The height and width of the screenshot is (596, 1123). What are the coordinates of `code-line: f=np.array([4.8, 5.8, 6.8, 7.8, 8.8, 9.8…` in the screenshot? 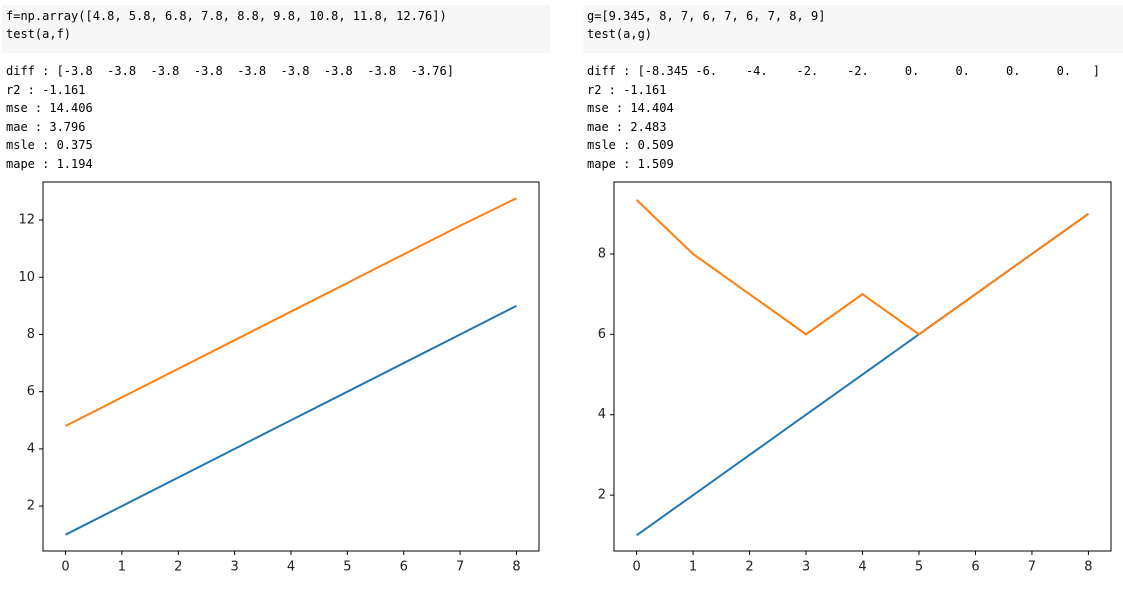 It's located at (226, 16).